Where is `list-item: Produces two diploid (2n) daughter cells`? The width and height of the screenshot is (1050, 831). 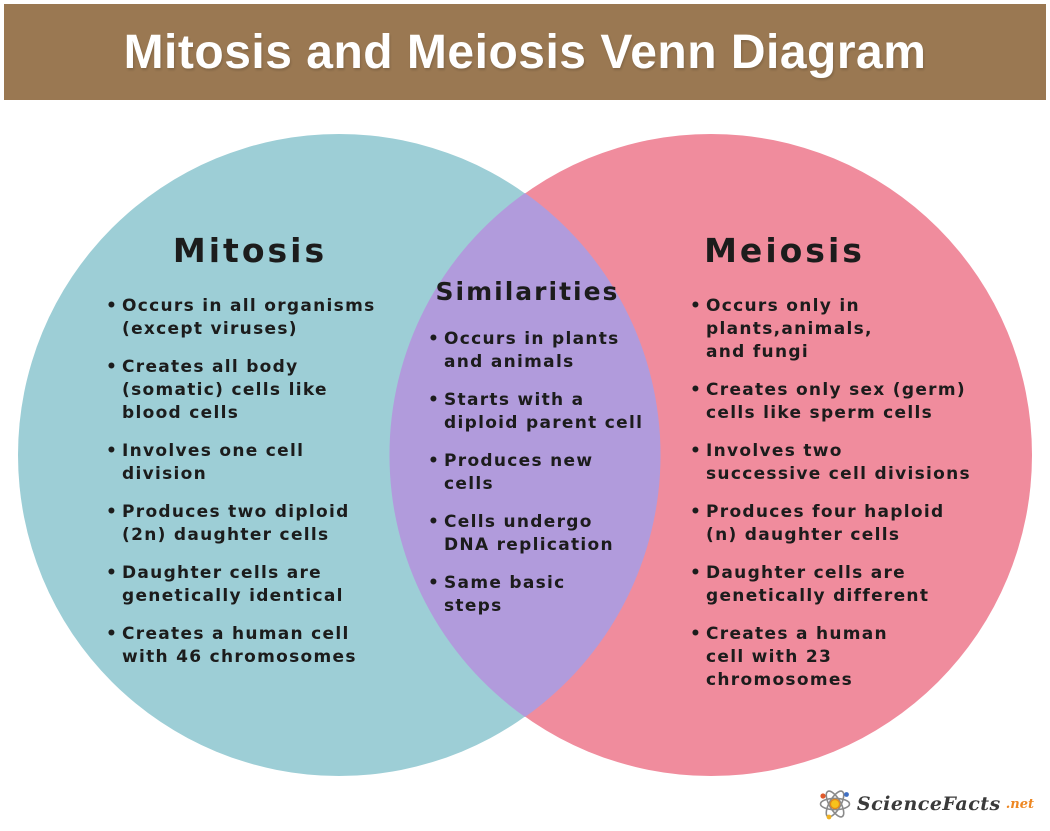 list-item: Produces two diploid (2n) daughter cells is located at coordinates (266, 524).